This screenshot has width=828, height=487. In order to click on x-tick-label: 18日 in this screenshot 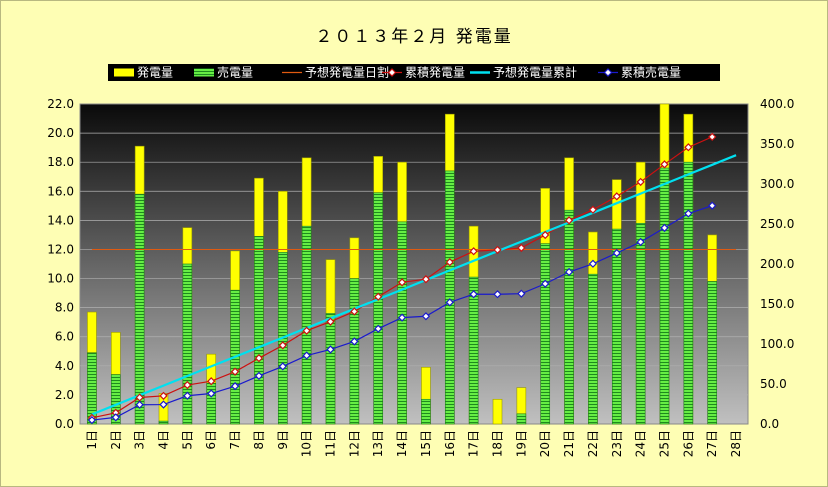, I will do `click(498, 443)`.